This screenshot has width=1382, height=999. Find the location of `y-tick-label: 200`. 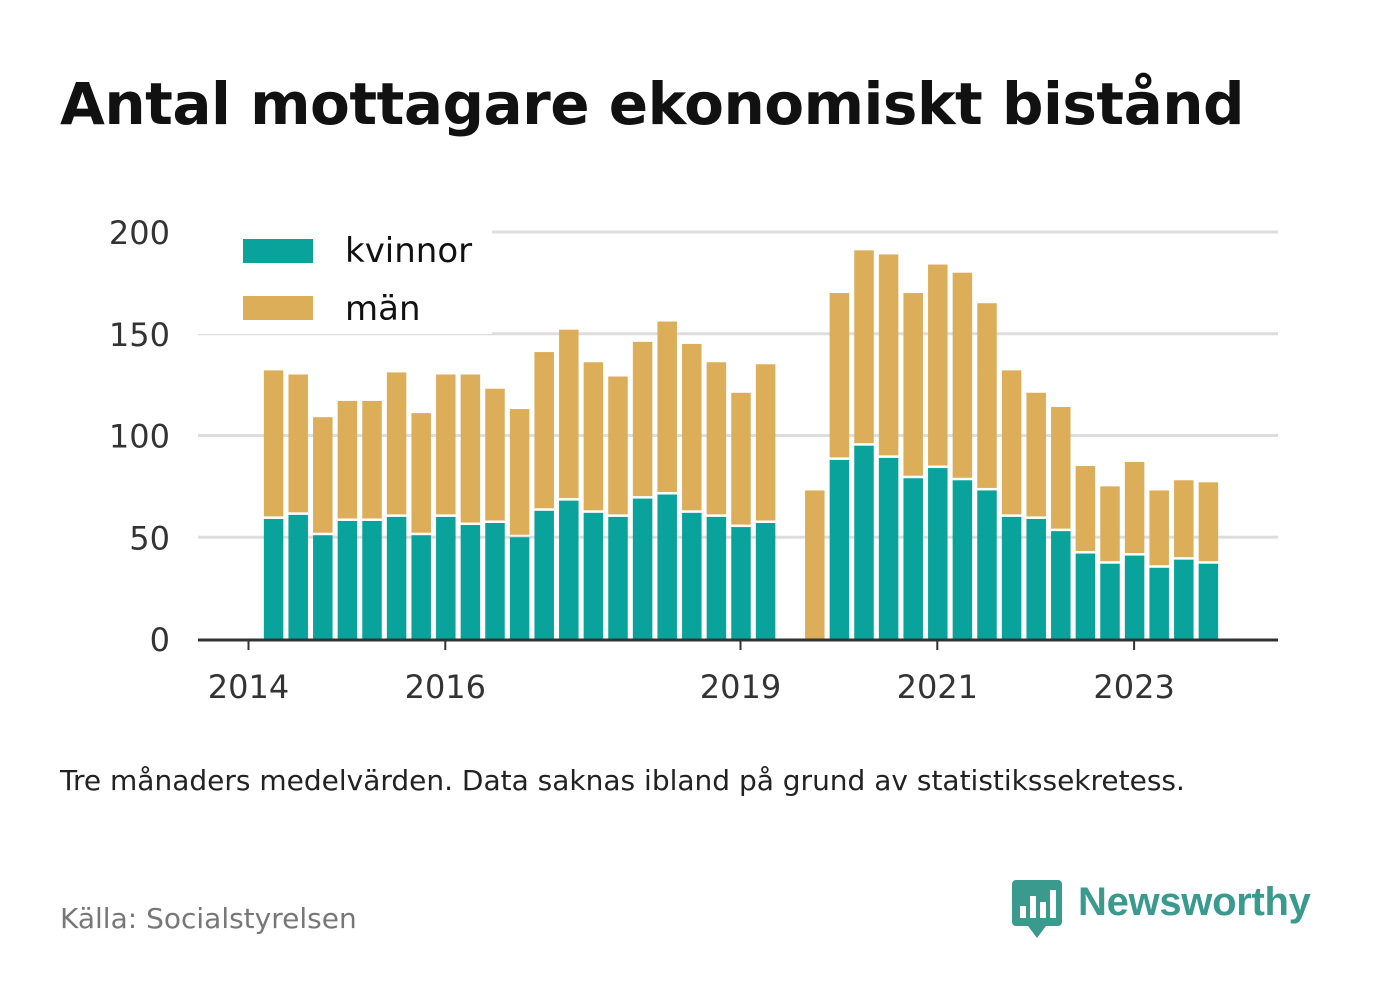

y-tick-label: 200 is located at coordinates (139, 233).